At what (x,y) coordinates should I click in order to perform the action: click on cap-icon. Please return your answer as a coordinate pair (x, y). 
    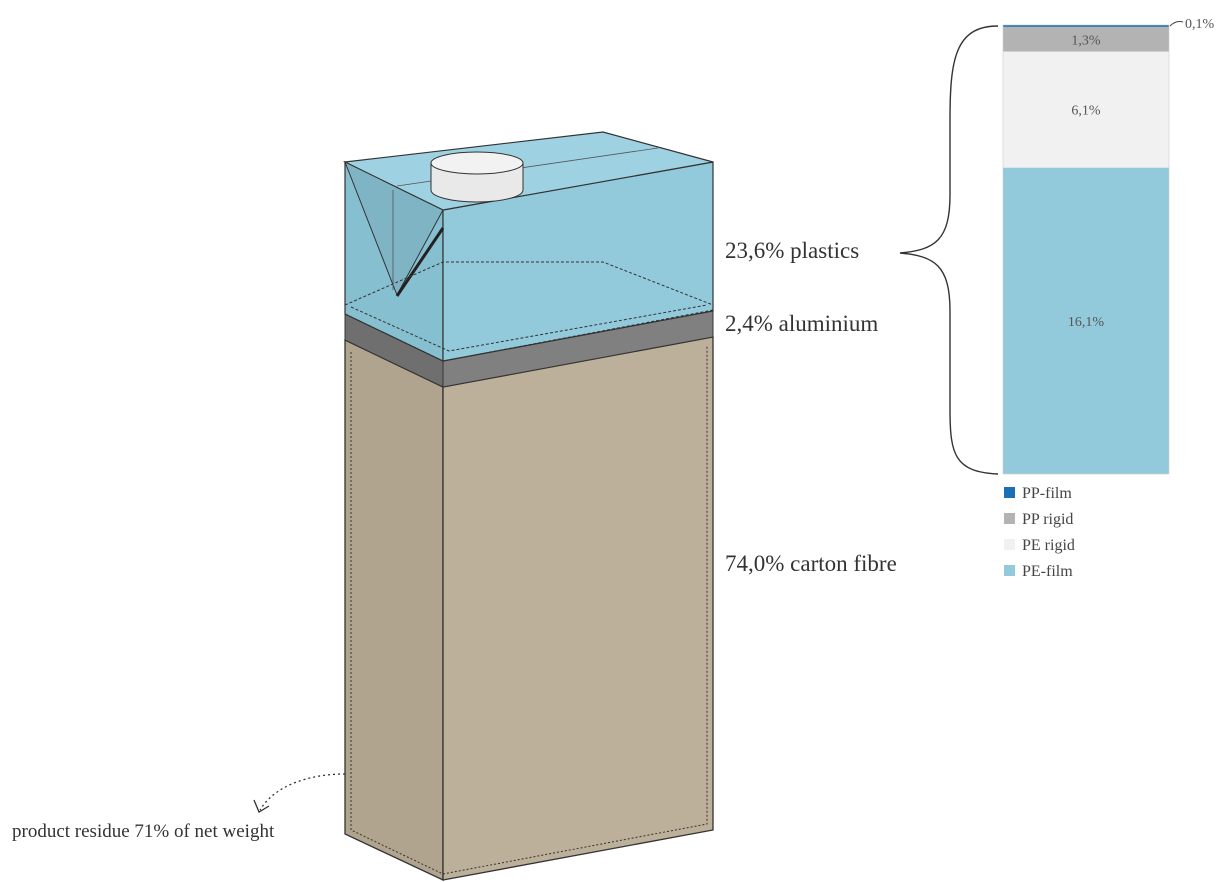
    Looking at the image, I should click on (477, 177).